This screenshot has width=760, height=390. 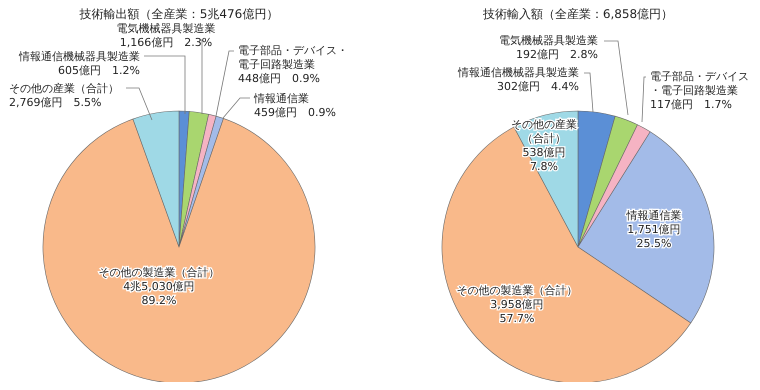 I want to click on data-label: 3,958億円 57.7%, so click(x=517, y=311).